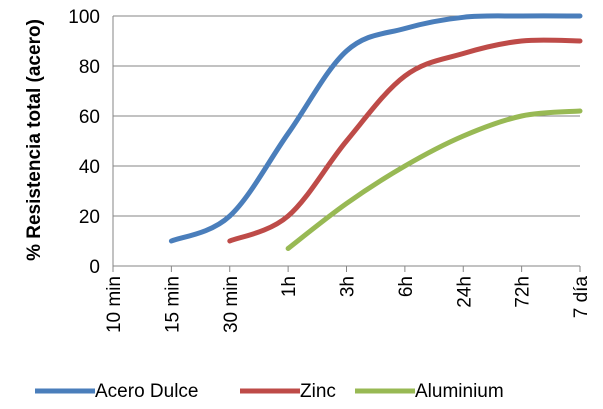 This screenshot has height=409, width=603. Describe the element at coordinates (84, 17) in the screenshot. I see `y-tick-label: 100` at that location.